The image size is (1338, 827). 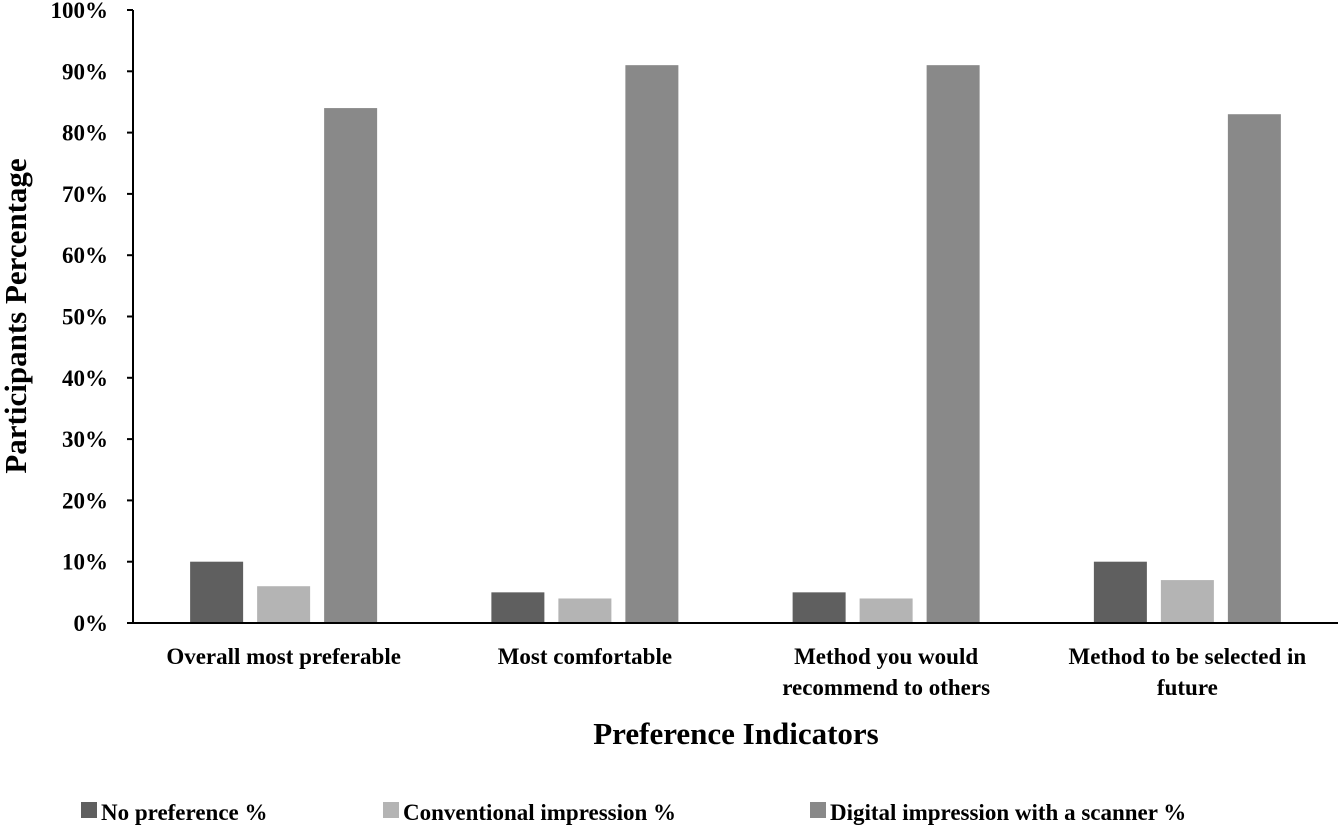 What do you see at coordinates (91, 623) in the screenshot?
I see `y-tick-label: 0%` at bounding box center [91, 623].